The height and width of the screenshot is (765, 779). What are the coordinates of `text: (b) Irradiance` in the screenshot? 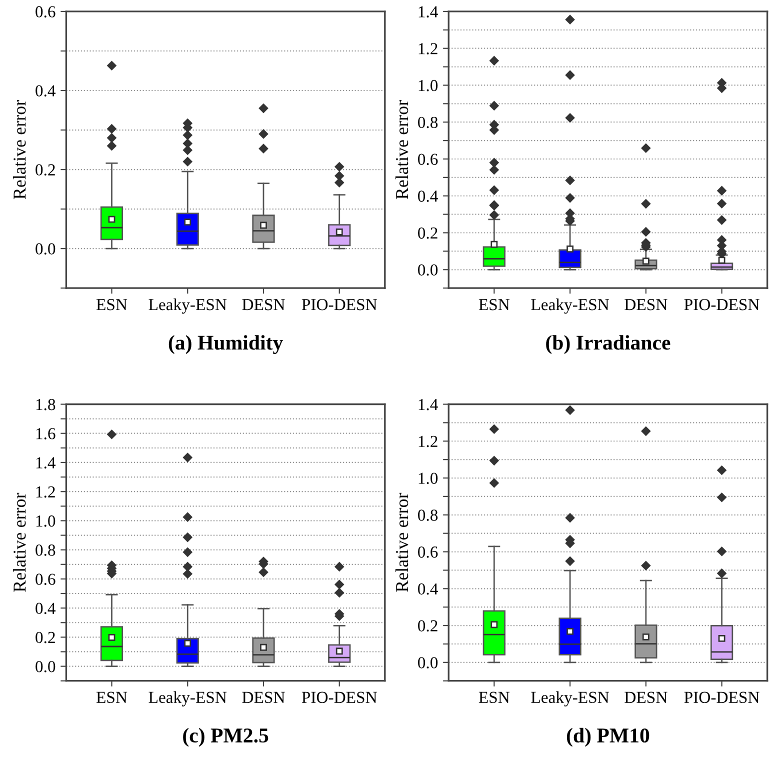 It's located at (608, 344).